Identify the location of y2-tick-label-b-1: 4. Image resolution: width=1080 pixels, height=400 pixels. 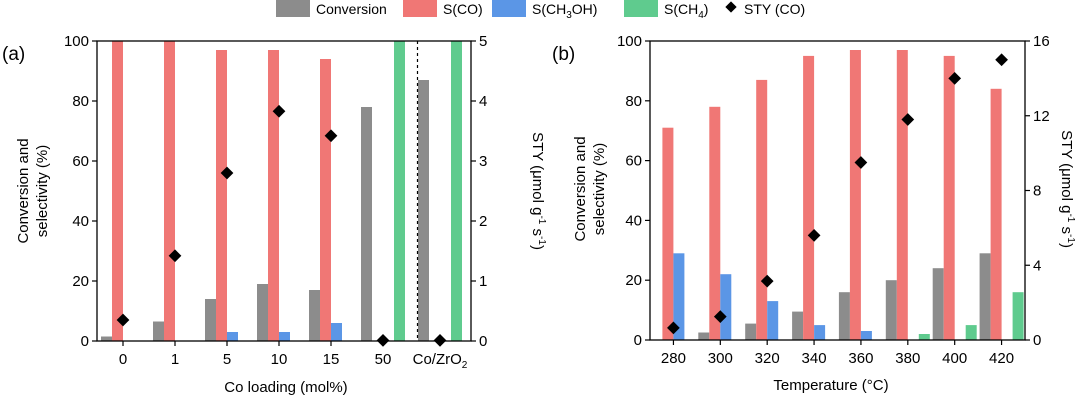
(1037, 265).